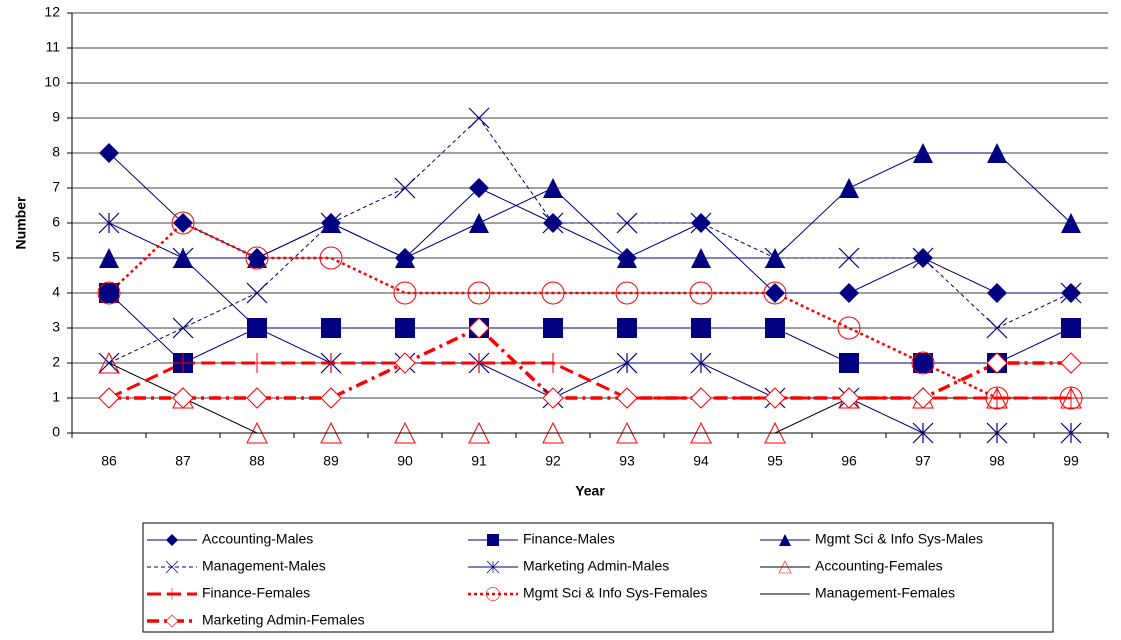 This screenshot has height=640, width=1121. I want to click on x-tick-label: 91, so click(479, 461).